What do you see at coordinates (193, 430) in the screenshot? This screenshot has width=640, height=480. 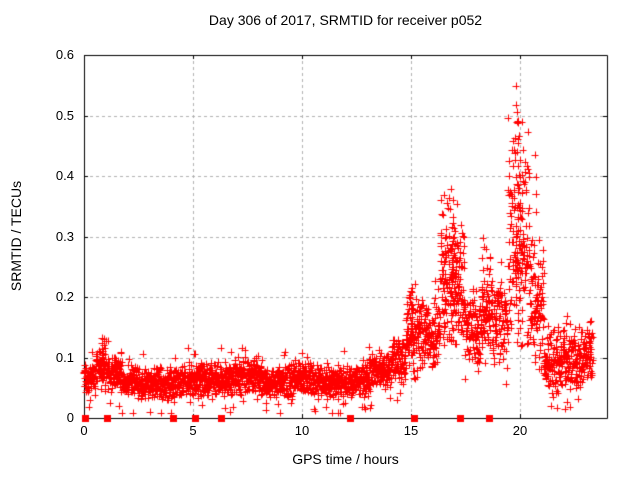 I see `x-tick-label: 5` at bounding box center [193, 430].